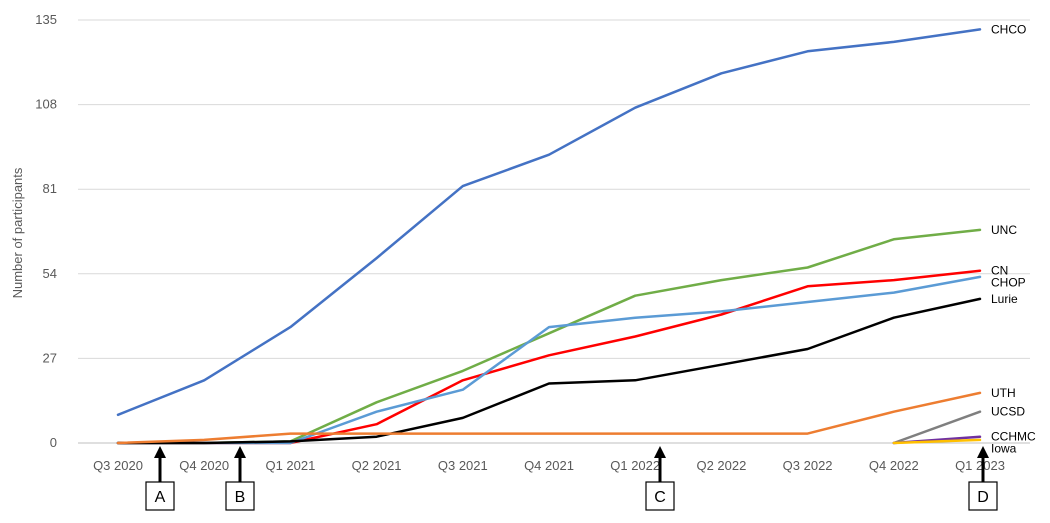 This screenshot has width=1050, height=523. I want to click on series-label-cchmc: CCHMC, so click(1013, 437).